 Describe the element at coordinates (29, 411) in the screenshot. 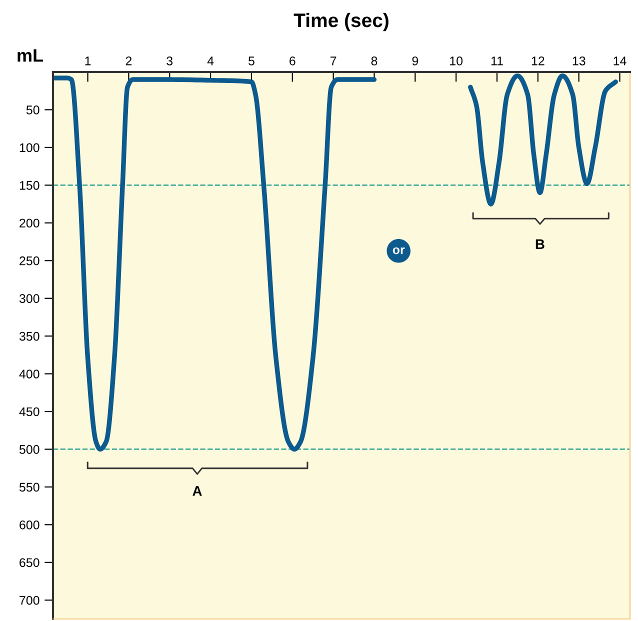

I see `y-tick-label: 450` at that location.